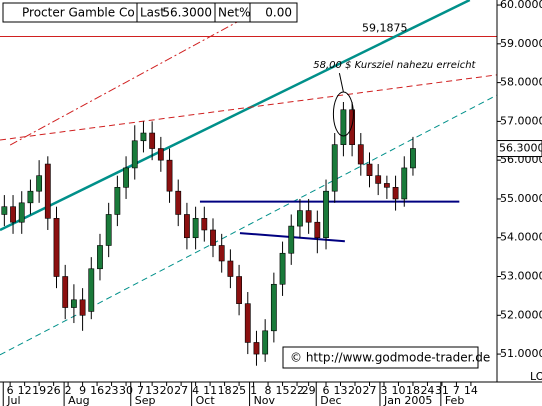  I want to click on x-tick-label: 1, so click(253, 390).